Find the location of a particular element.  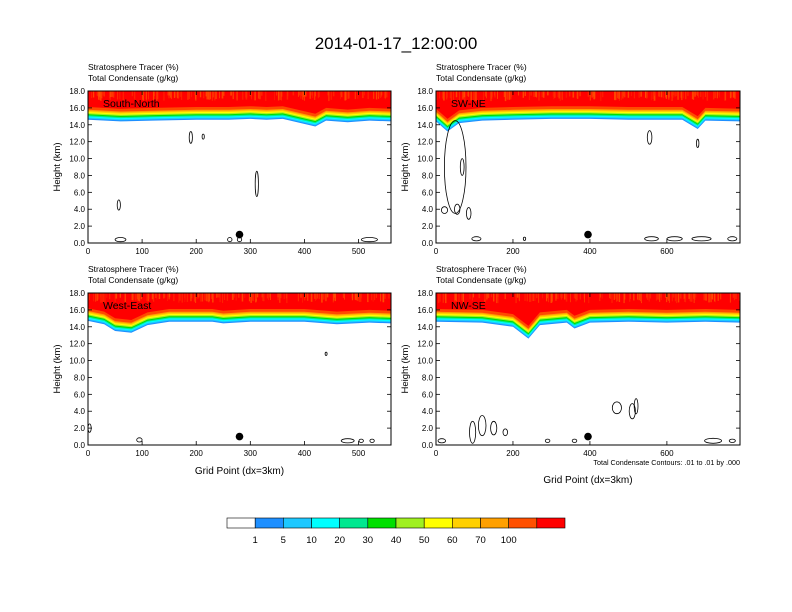

colorbar-label: 100 is located at coordinates (509, 540).